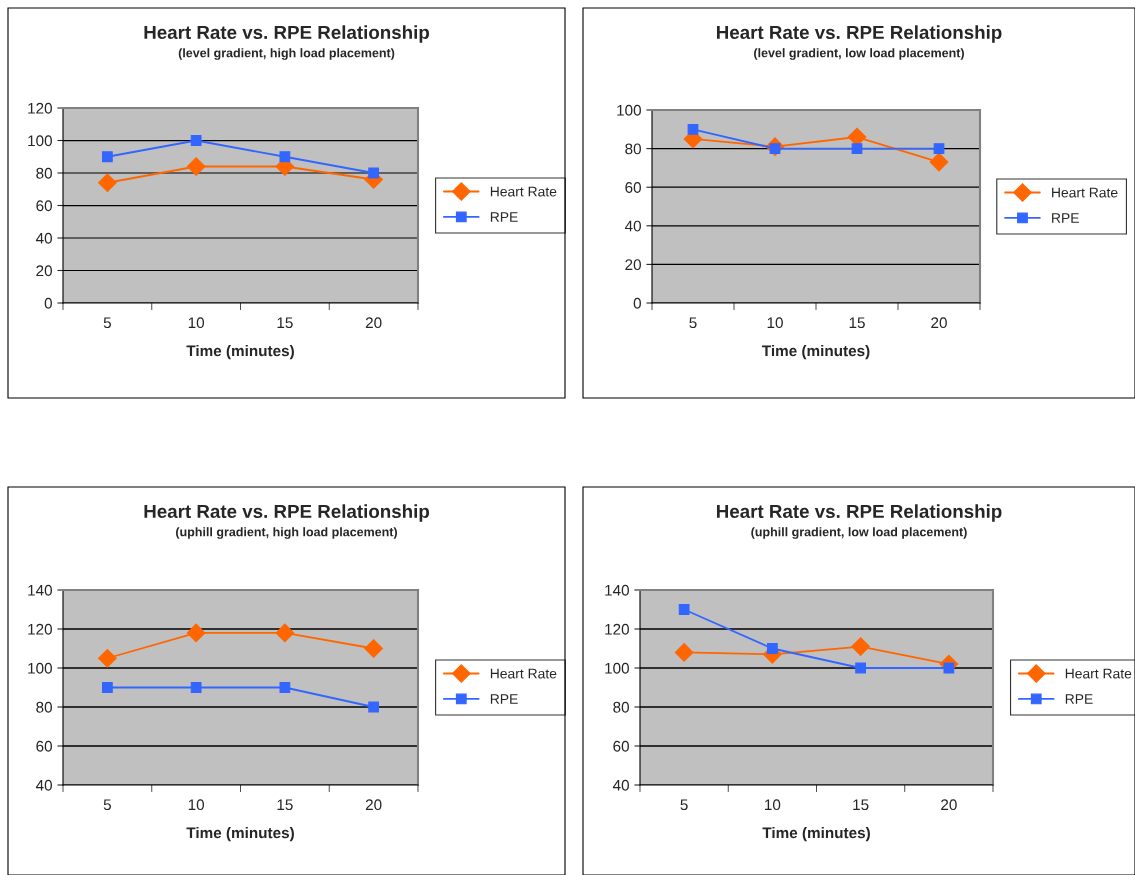  What do you see at coordinates (286, 533) in the screenshot?
I see `chart-subtitle: (uphill gradient, high load placement)` at bounding box center [286, 533].